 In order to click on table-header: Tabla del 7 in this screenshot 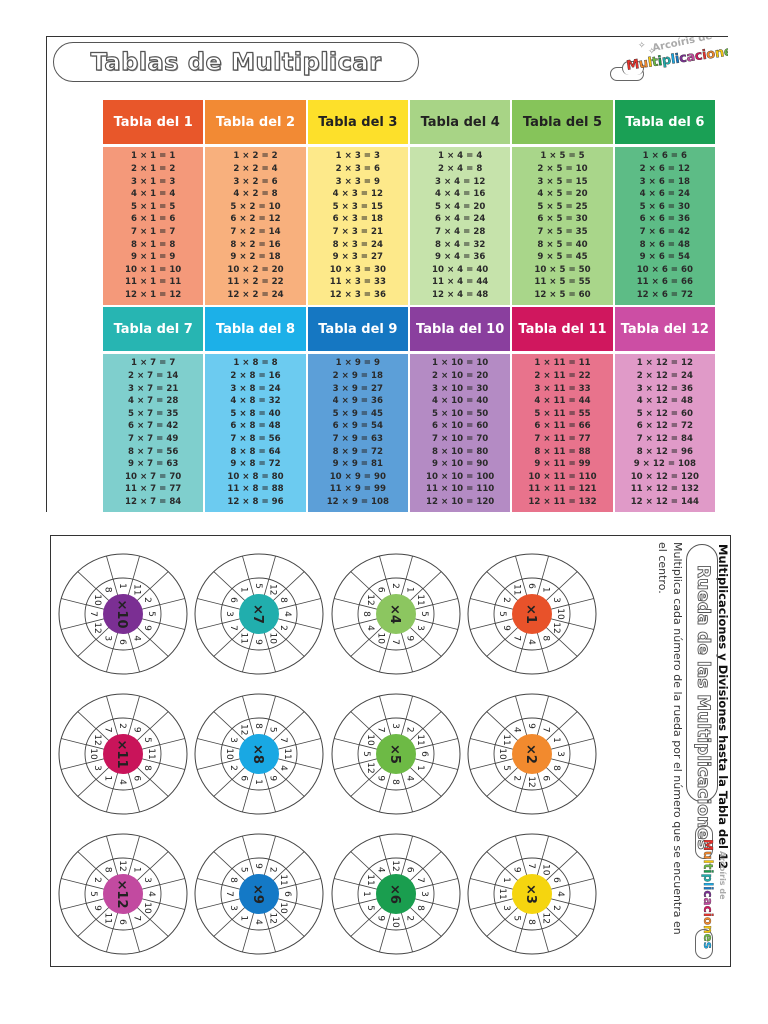, I will do `click(153, 329)`.